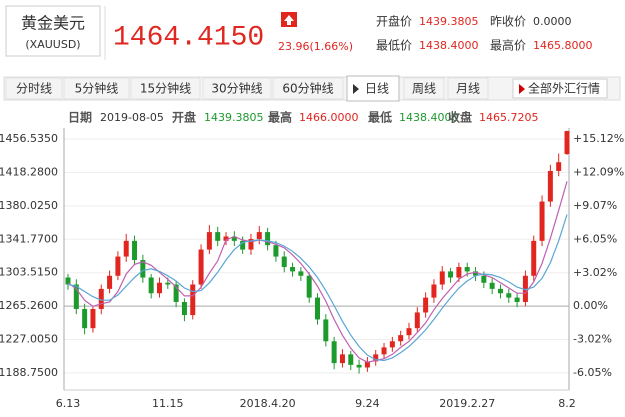 Image resolution: width=625 pixels, height=417 pixels. What do you see at coordinates (29, 138) in the screenshot?
I see `y-tick-label: 1456.5350` at bounding box center [29, 138].